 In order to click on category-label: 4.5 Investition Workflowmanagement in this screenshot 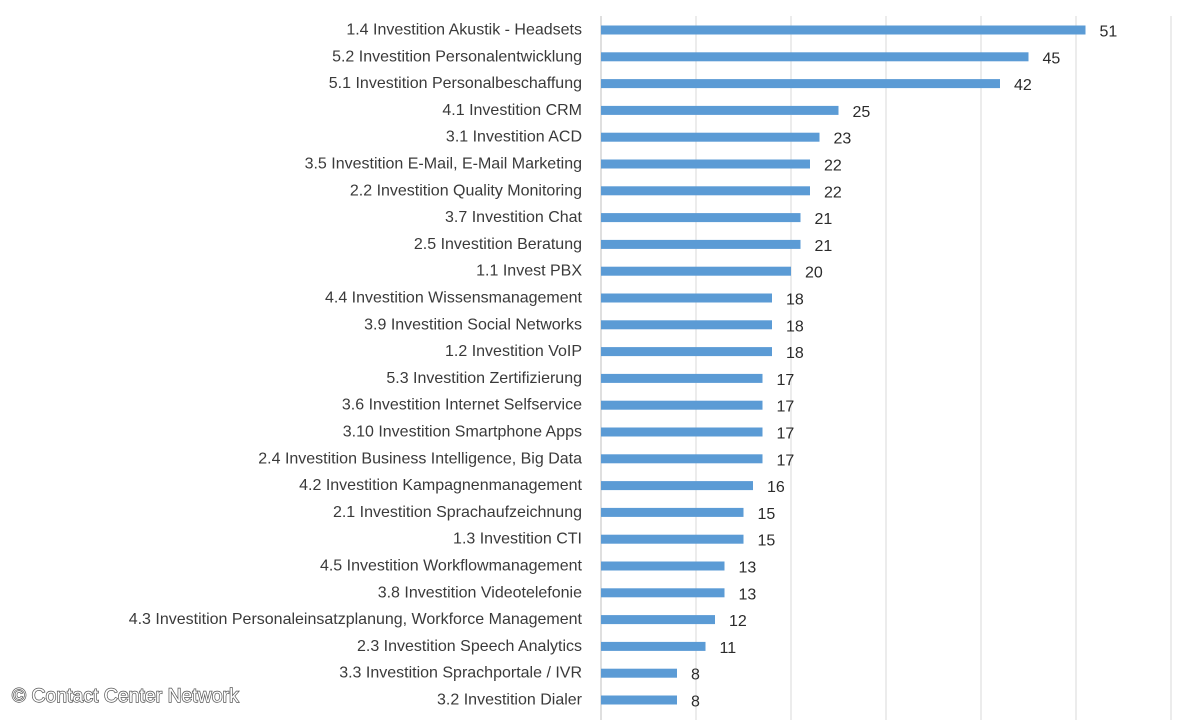, I will do `click(451, 566)`.